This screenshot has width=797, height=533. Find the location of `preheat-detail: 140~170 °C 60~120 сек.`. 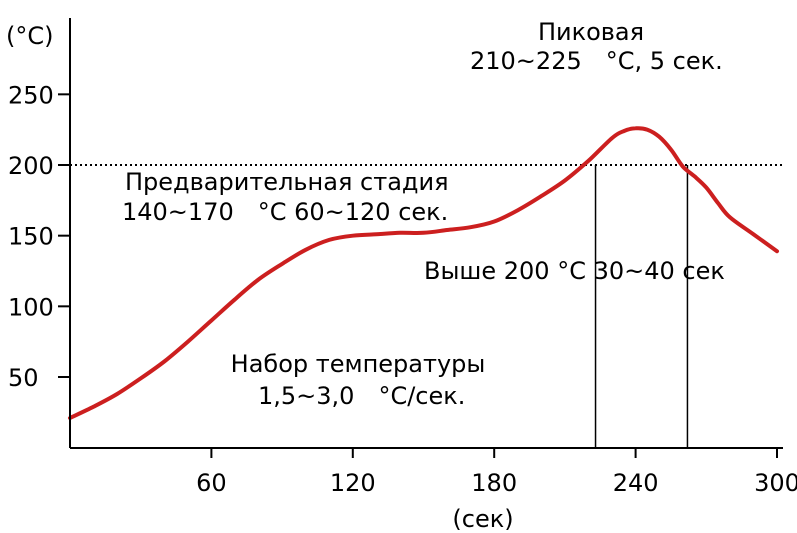

preheat-detail: 140~170 °C 60~120 сек. is located at coordinates (285, 212).